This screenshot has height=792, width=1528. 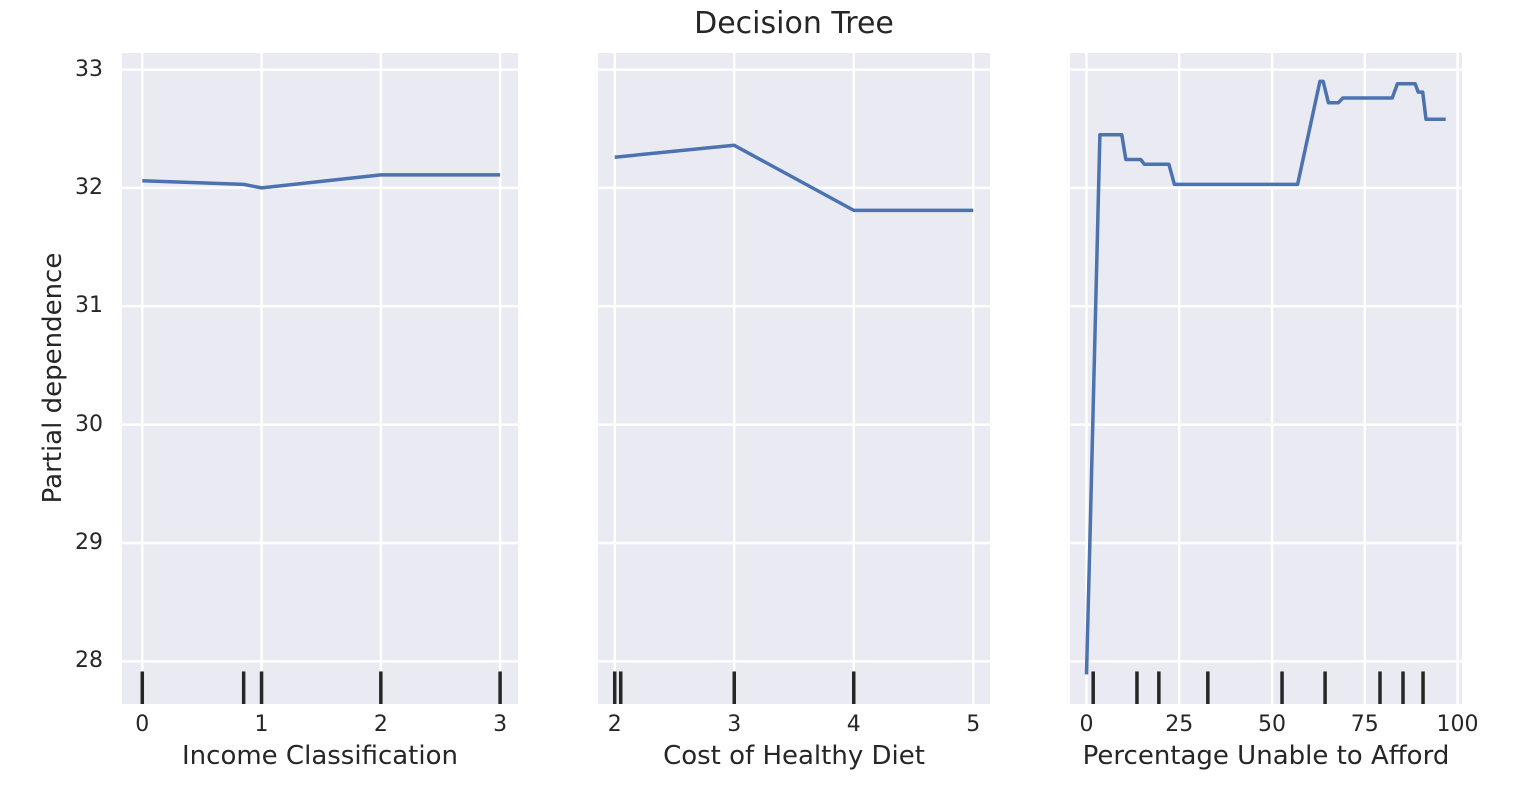 I want to click on y-tick-label: 30, so click(x=89, y=424).